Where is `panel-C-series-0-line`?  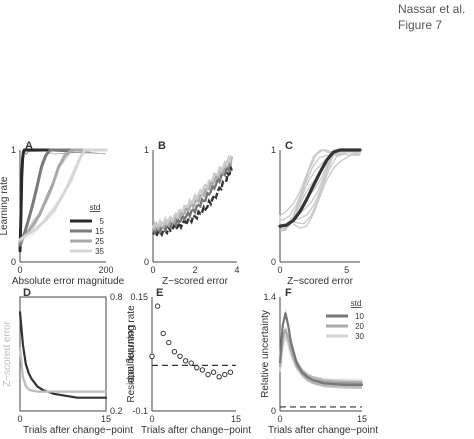 panel-C-series-0-line is located at coordinates (320, 188).